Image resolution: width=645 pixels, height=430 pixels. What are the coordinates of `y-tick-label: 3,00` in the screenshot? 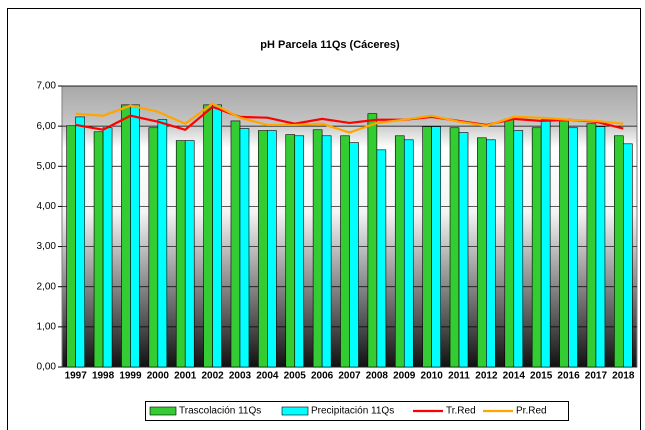 It's located at (47, 246).